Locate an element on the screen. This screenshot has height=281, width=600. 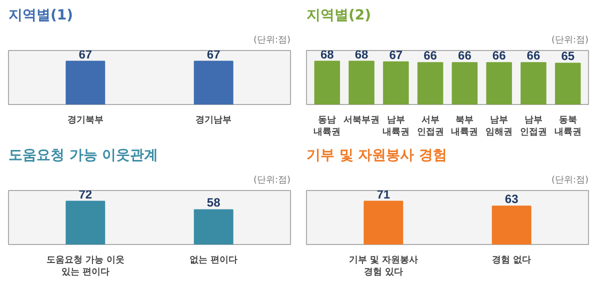
x-tick-label: 경기남부 is located at coordinates (214, 121).